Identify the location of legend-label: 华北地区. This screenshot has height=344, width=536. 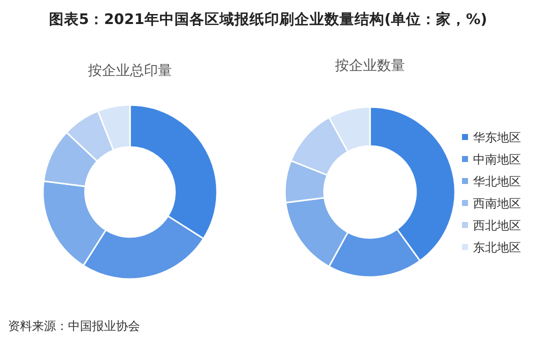
(497, 181).